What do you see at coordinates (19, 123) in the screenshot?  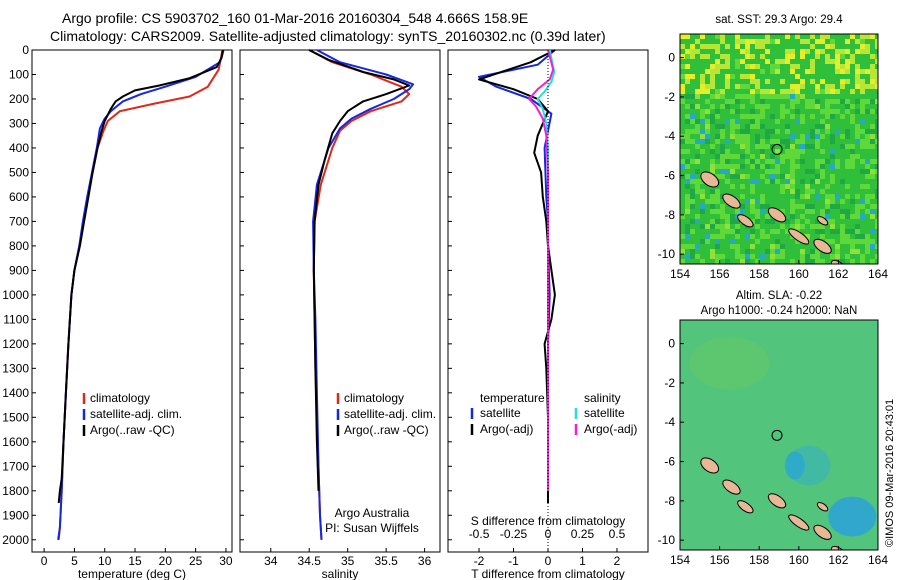 I see `ytick-label-3: 300` at bounding box center [19, 123].